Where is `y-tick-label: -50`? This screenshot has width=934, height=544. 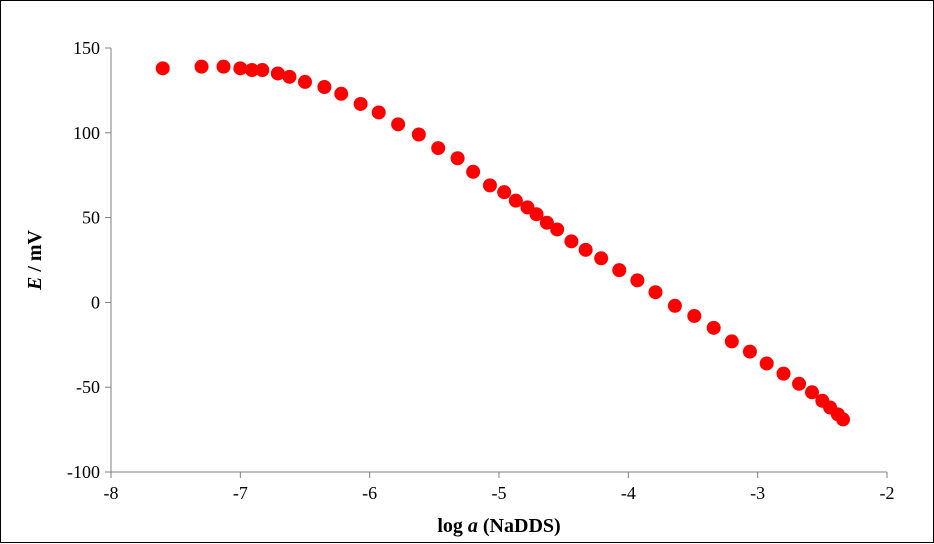 y-tick-label: -50 is located at coordinates (88, 387).